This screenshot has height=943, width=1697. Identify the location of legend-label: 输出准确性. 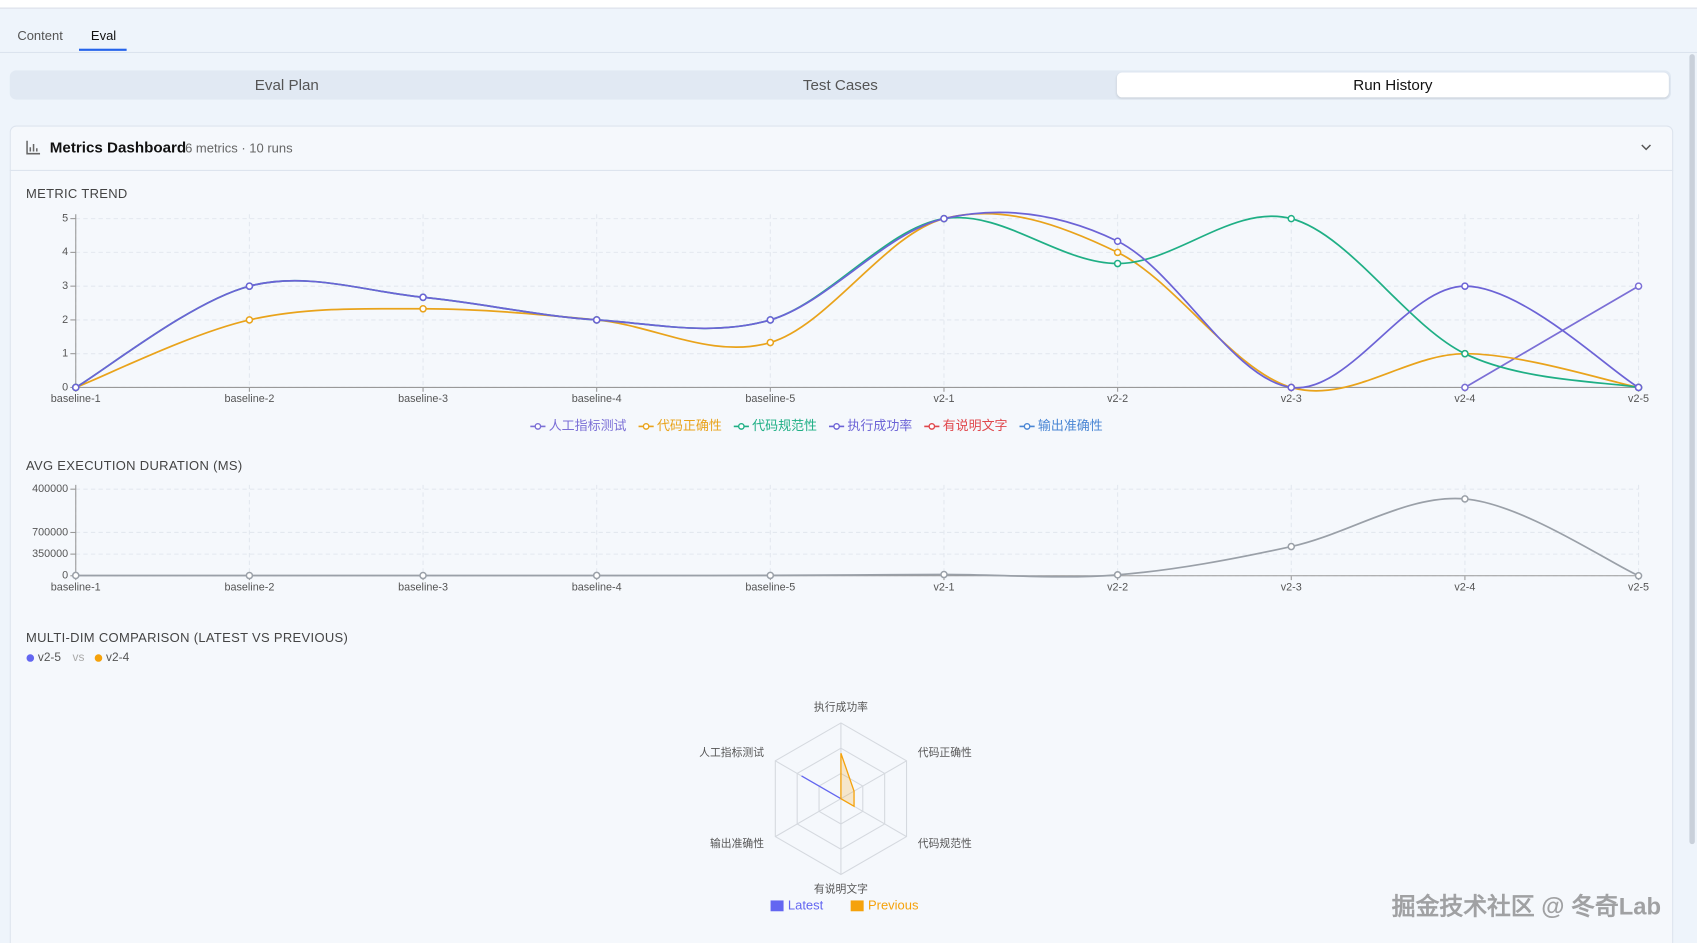
(1070, 425).